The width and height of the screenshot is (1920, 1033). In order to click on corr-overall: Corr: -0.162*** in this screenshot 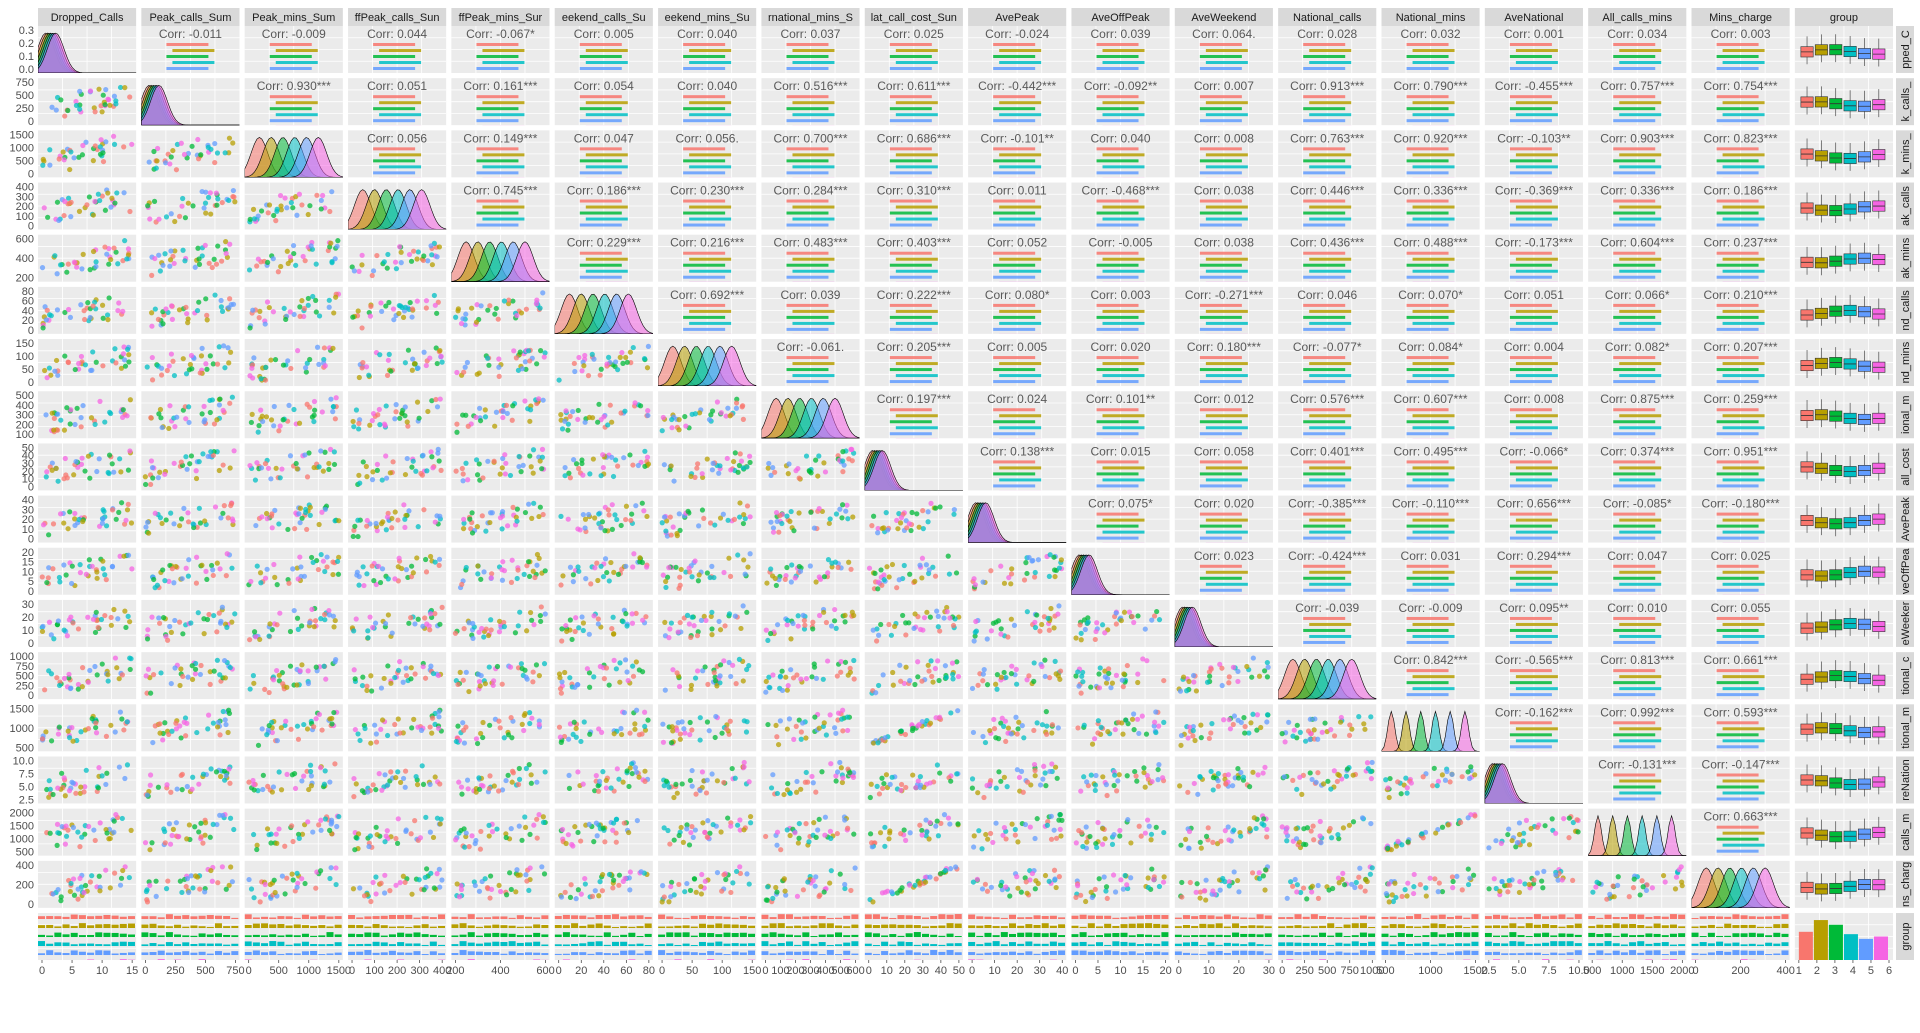, I will do `click(1534, 712)`.